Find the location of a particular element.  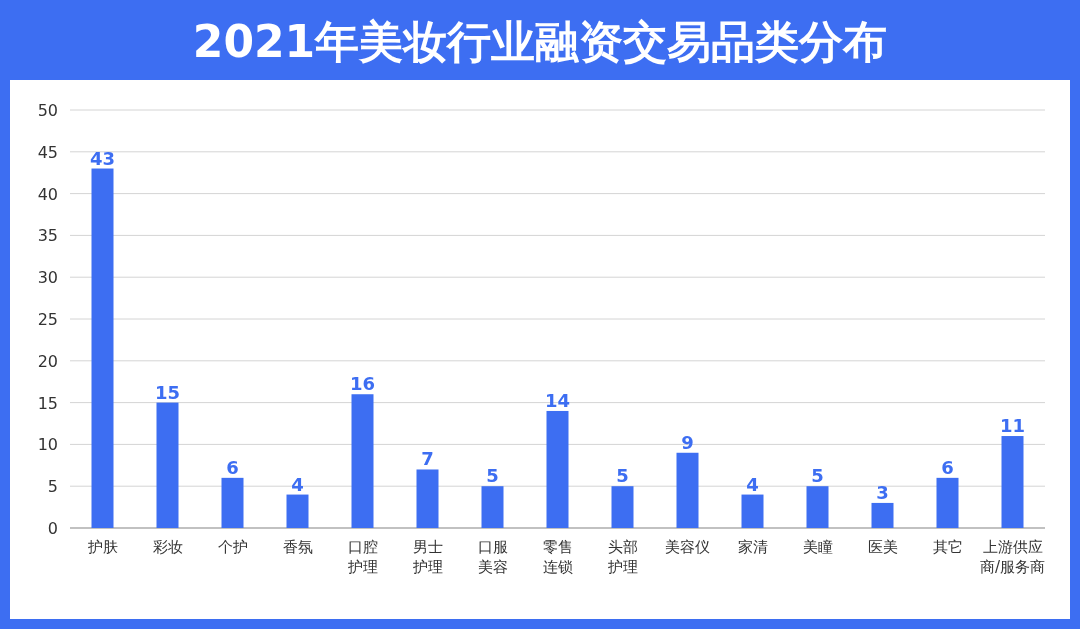

x-tick-label: 男士护理 is located at coordinates (427, 557).